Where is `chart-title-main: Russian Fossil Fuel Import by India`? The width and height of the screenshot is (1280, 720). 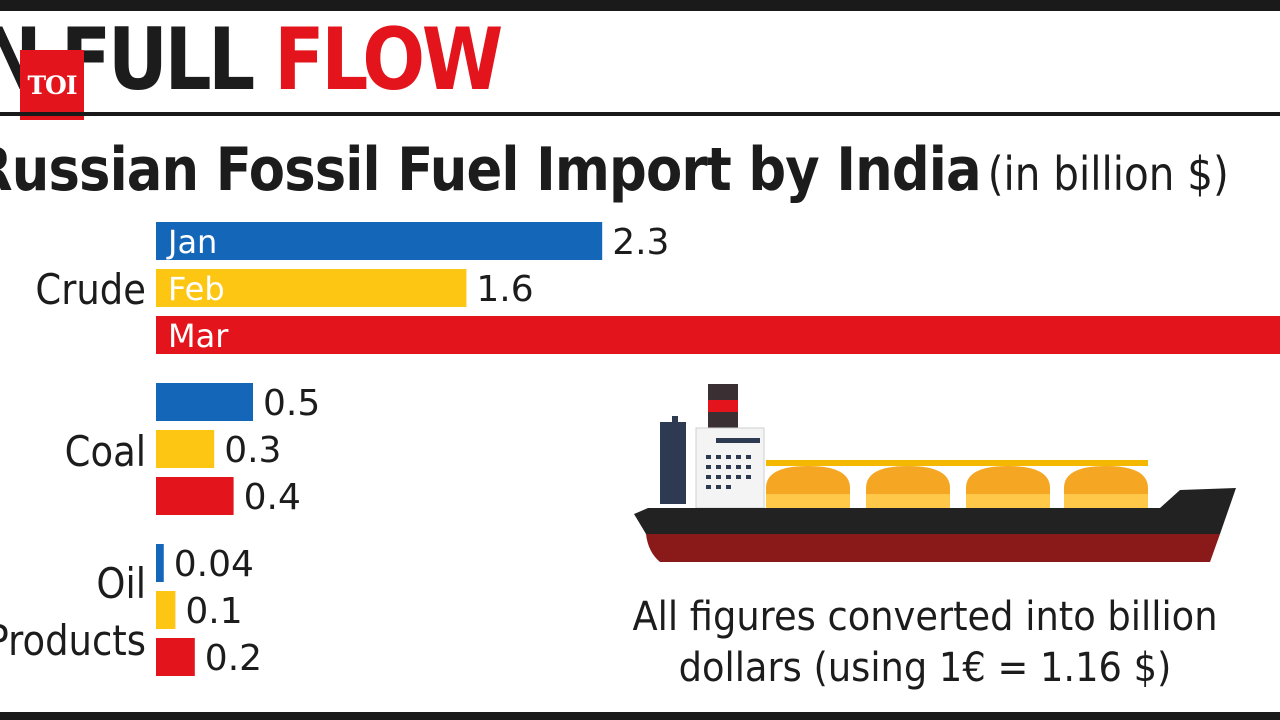
chart-title-main: Russian Fossil Fuel Import by India is located at coordinates (491, 170).